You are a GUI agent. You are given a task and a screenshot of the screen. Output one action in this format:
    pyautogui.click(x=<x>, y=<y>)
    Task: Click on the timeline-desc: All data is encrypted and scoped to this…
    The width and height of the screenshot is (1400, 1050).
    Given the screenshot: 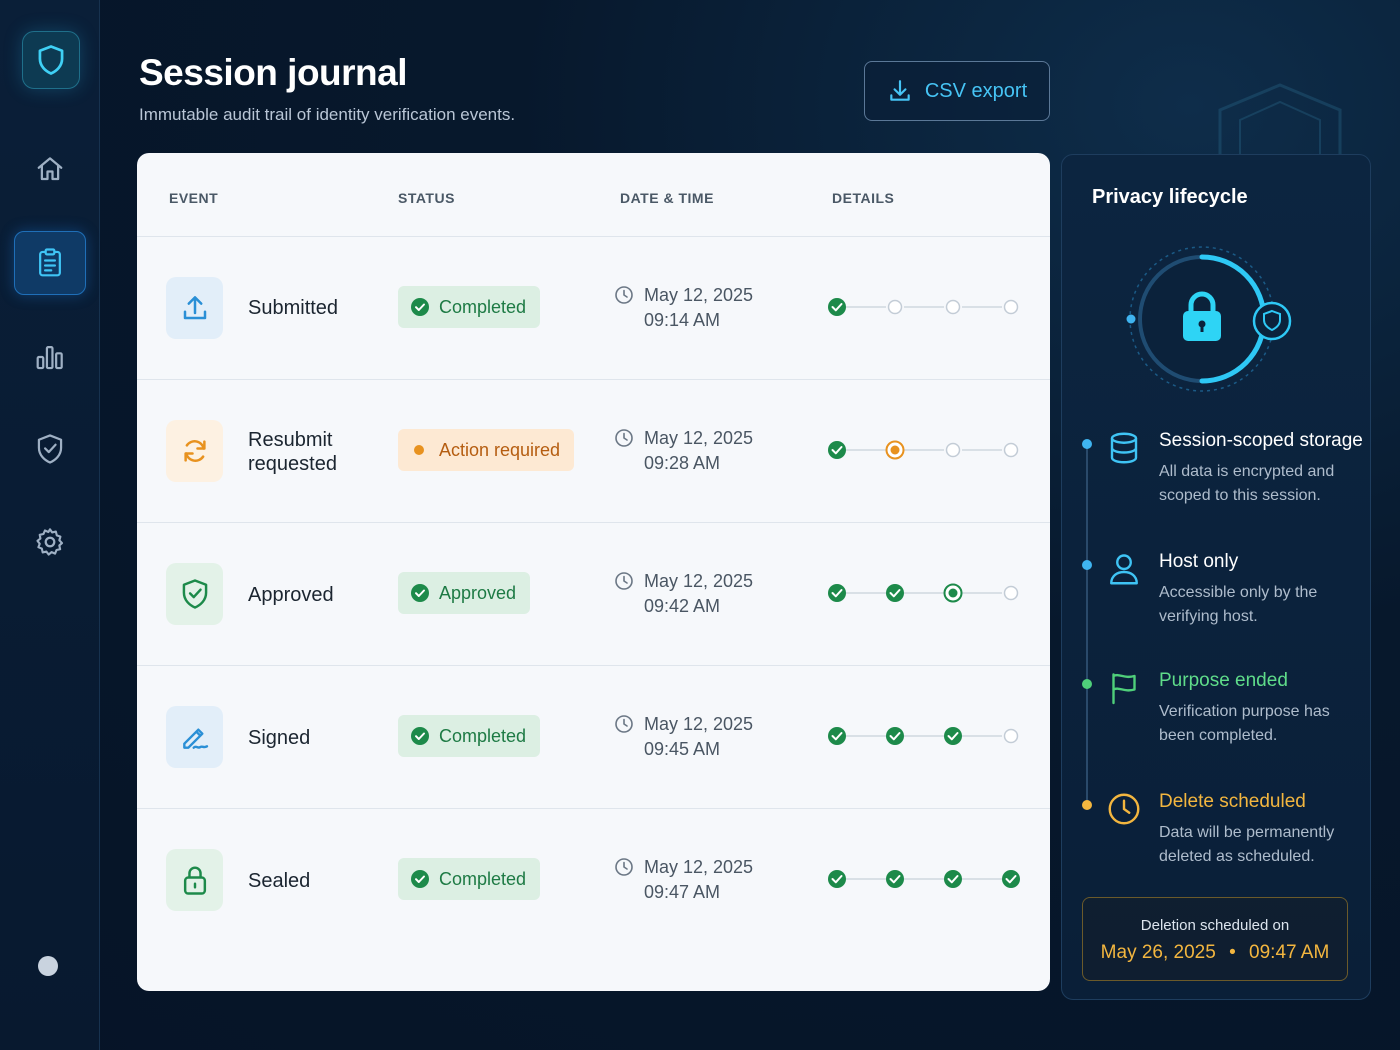 What is the action you would take?
    pyautogui.click(x=1247, y=483)
    